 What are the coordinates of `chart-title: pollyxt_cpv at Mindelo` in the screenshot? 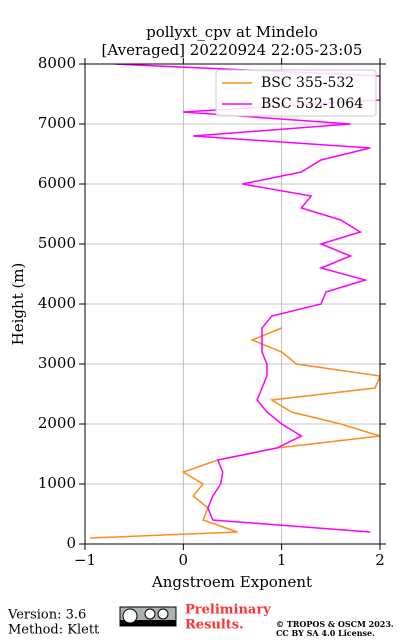 It's located at (232, 32).